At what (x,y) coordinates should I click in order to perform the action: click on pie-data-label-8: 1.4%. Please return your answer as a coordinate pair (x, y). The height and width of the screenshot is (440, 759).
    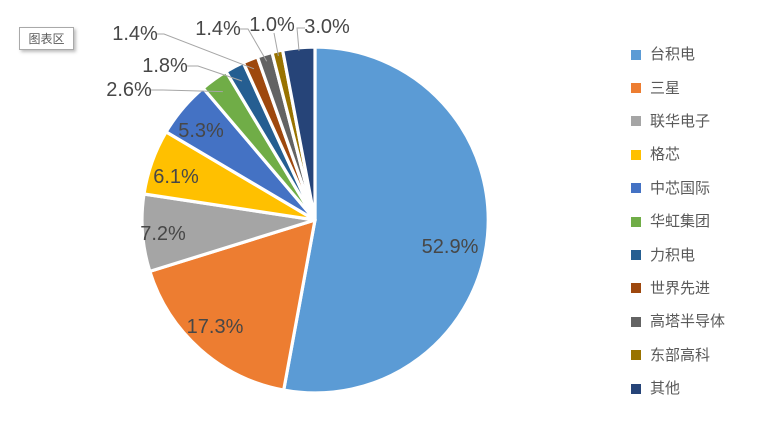
    Looking at the image, I should click on (218, 29).